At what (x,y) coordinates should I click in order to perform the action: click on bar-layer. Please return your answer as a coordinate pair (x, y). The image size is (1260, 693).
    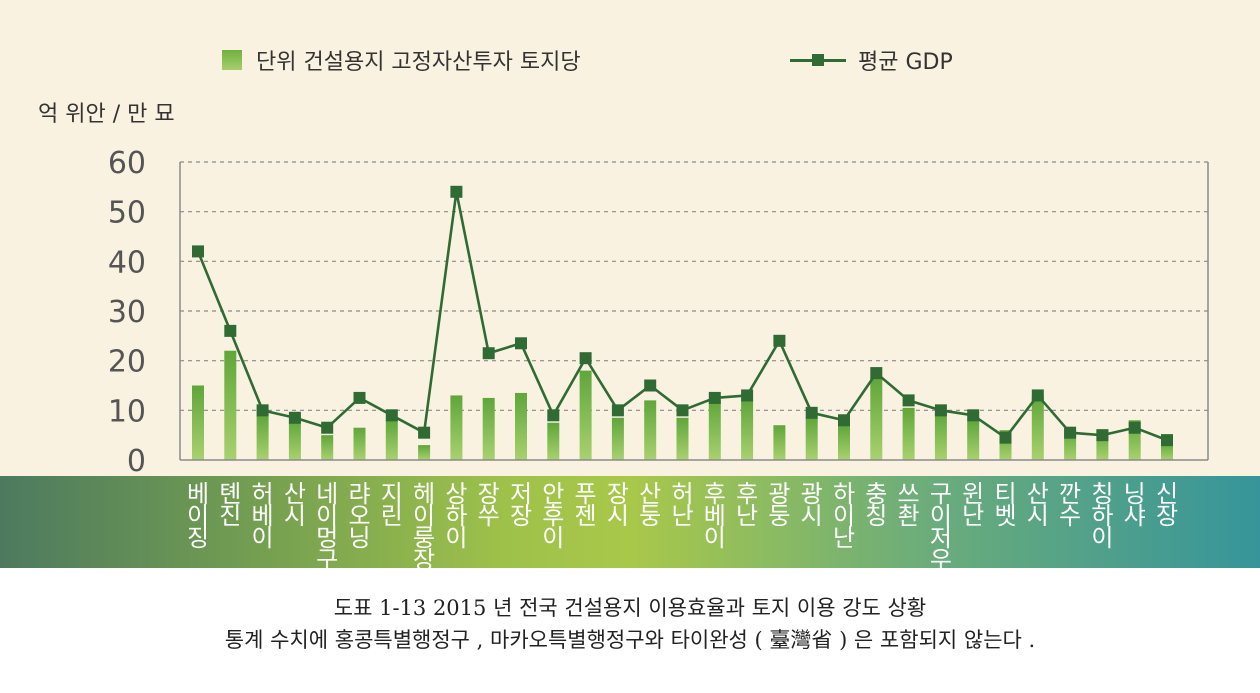
    Looking at the image, I should click on (682, 405).